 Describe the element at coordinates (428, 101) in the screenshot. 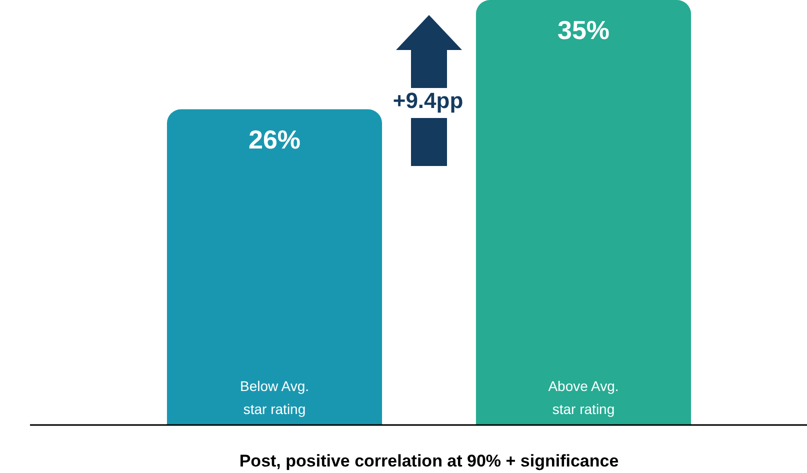

I see `annotation: +9.4pp` at that location.